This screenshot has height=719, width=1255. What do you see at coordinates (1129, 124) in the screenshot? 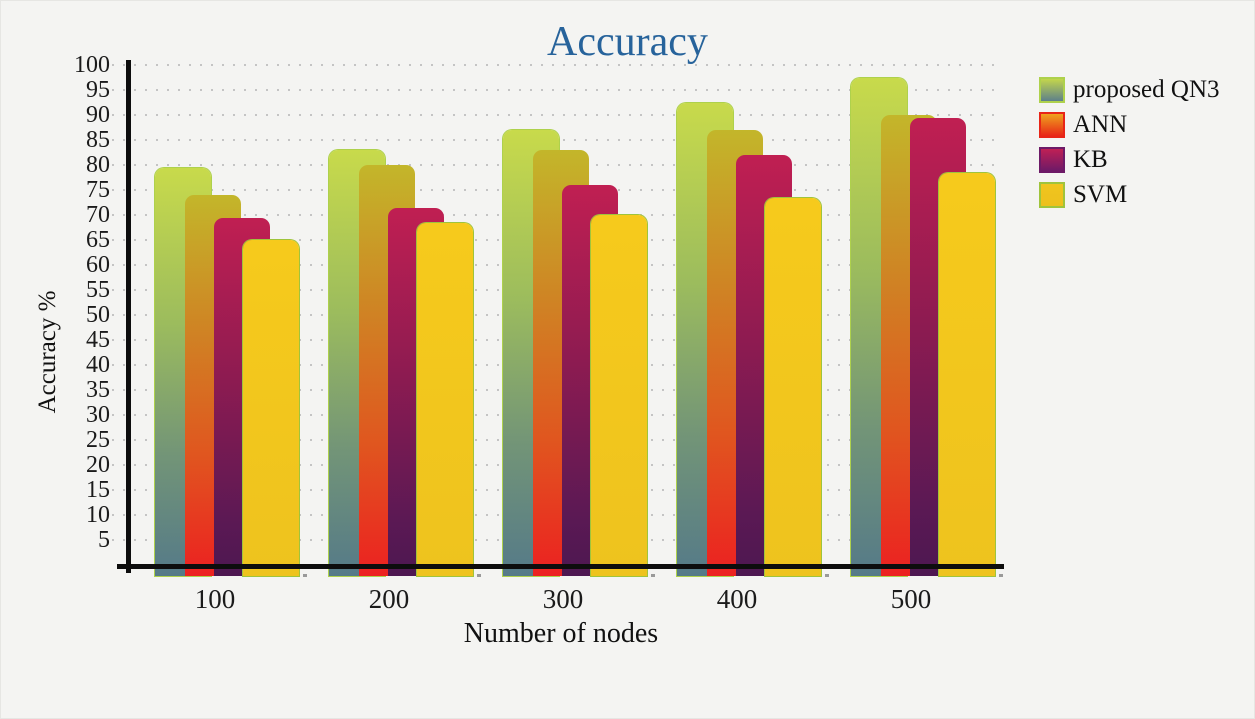
I see `legend-item: ANN` at bounding box center [1129, 124].